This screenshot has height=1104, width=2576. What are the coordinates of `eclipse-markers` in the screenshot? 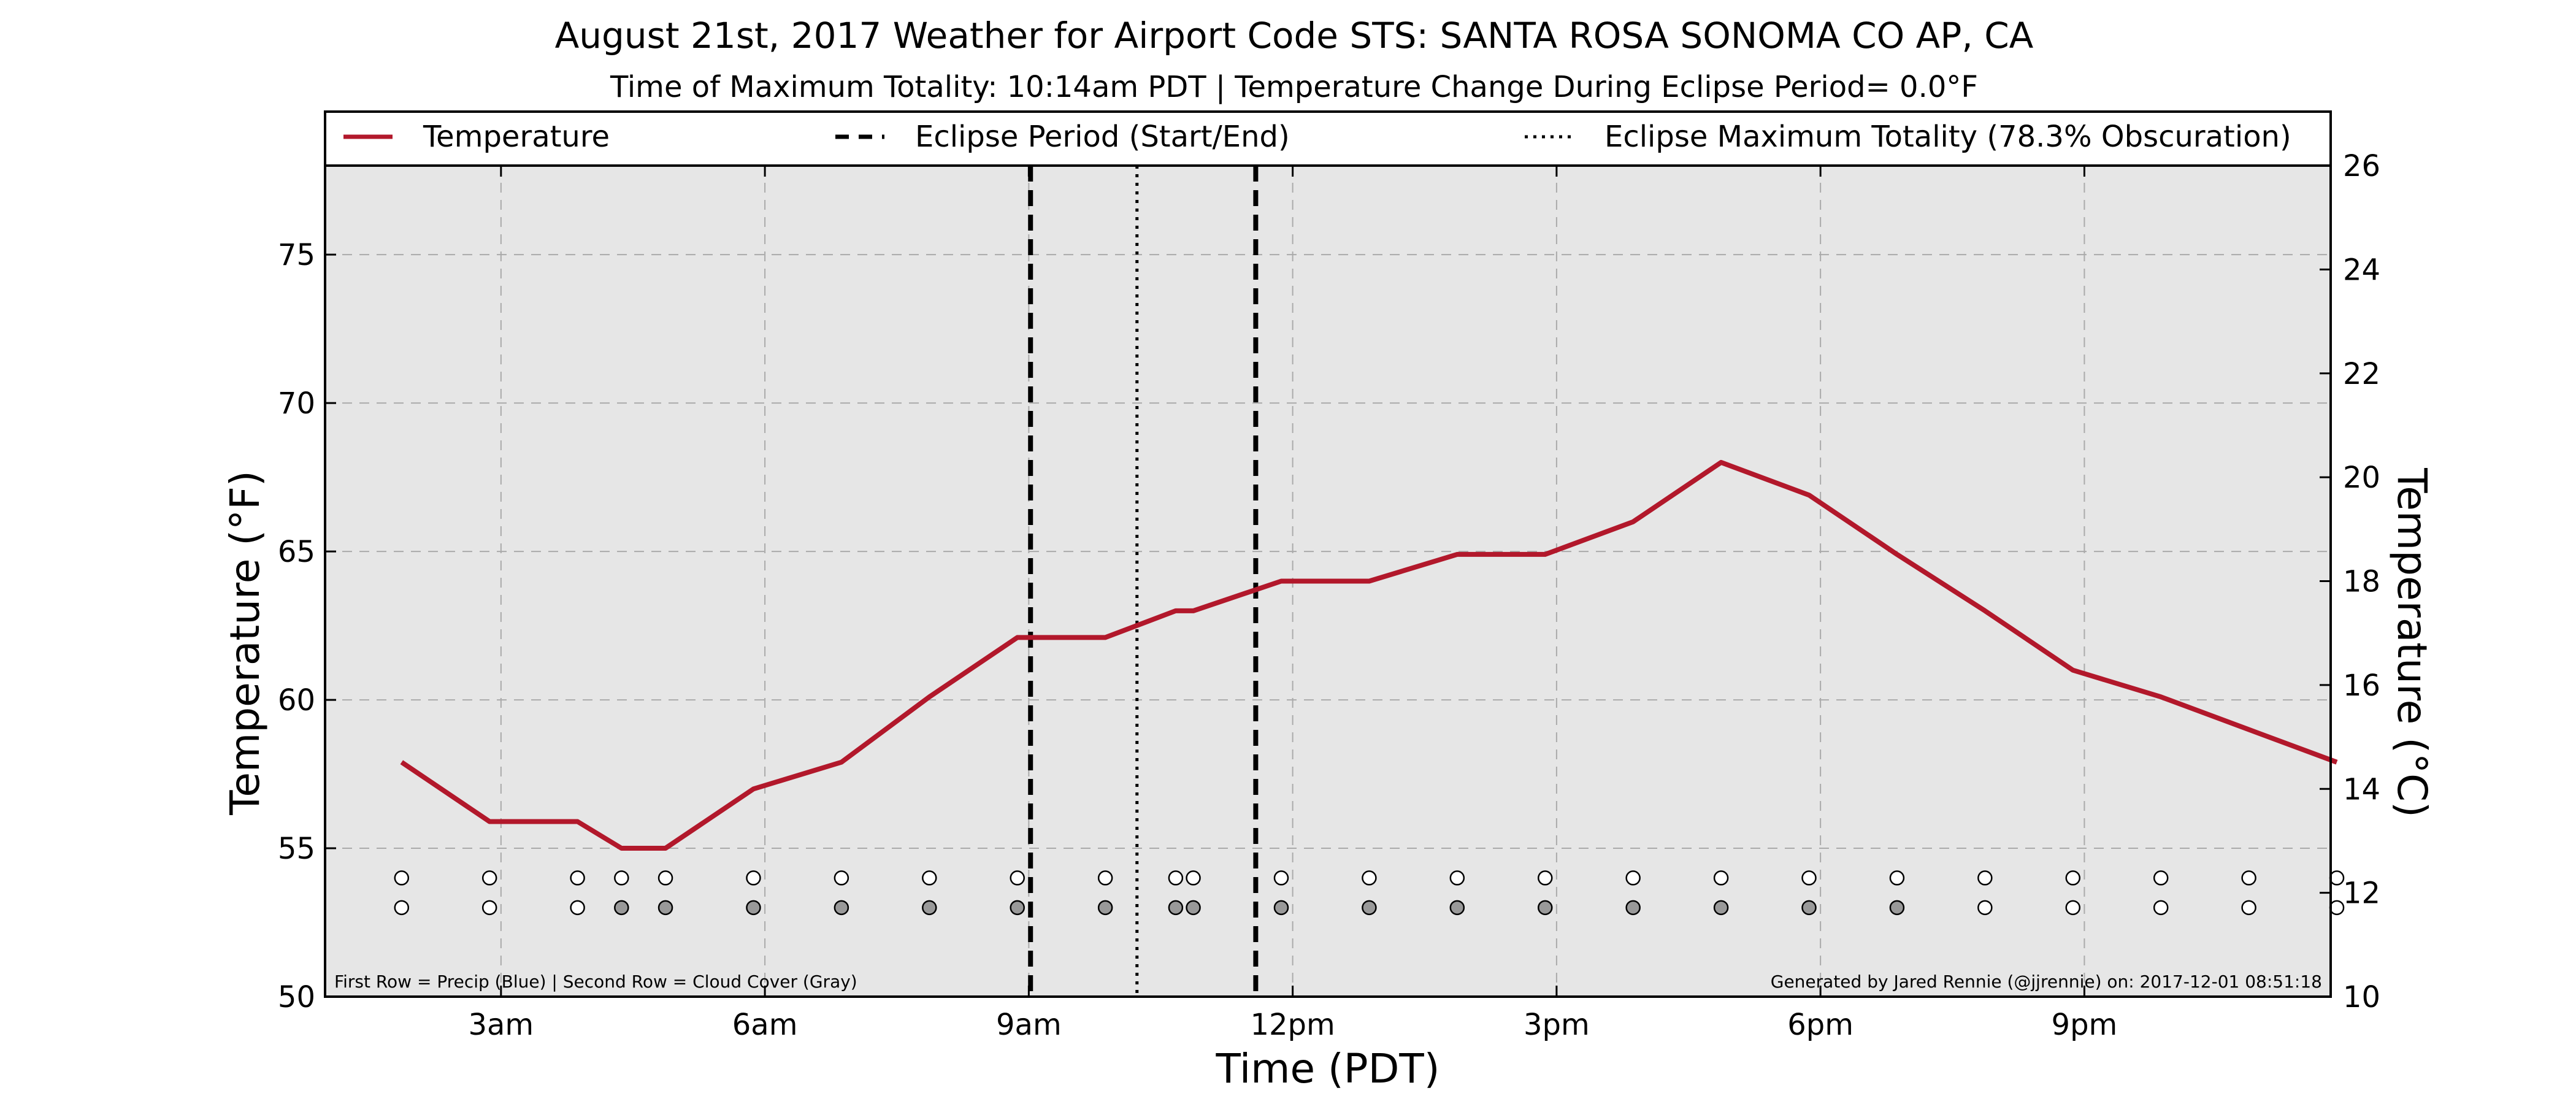 It's located at (1143, 581).